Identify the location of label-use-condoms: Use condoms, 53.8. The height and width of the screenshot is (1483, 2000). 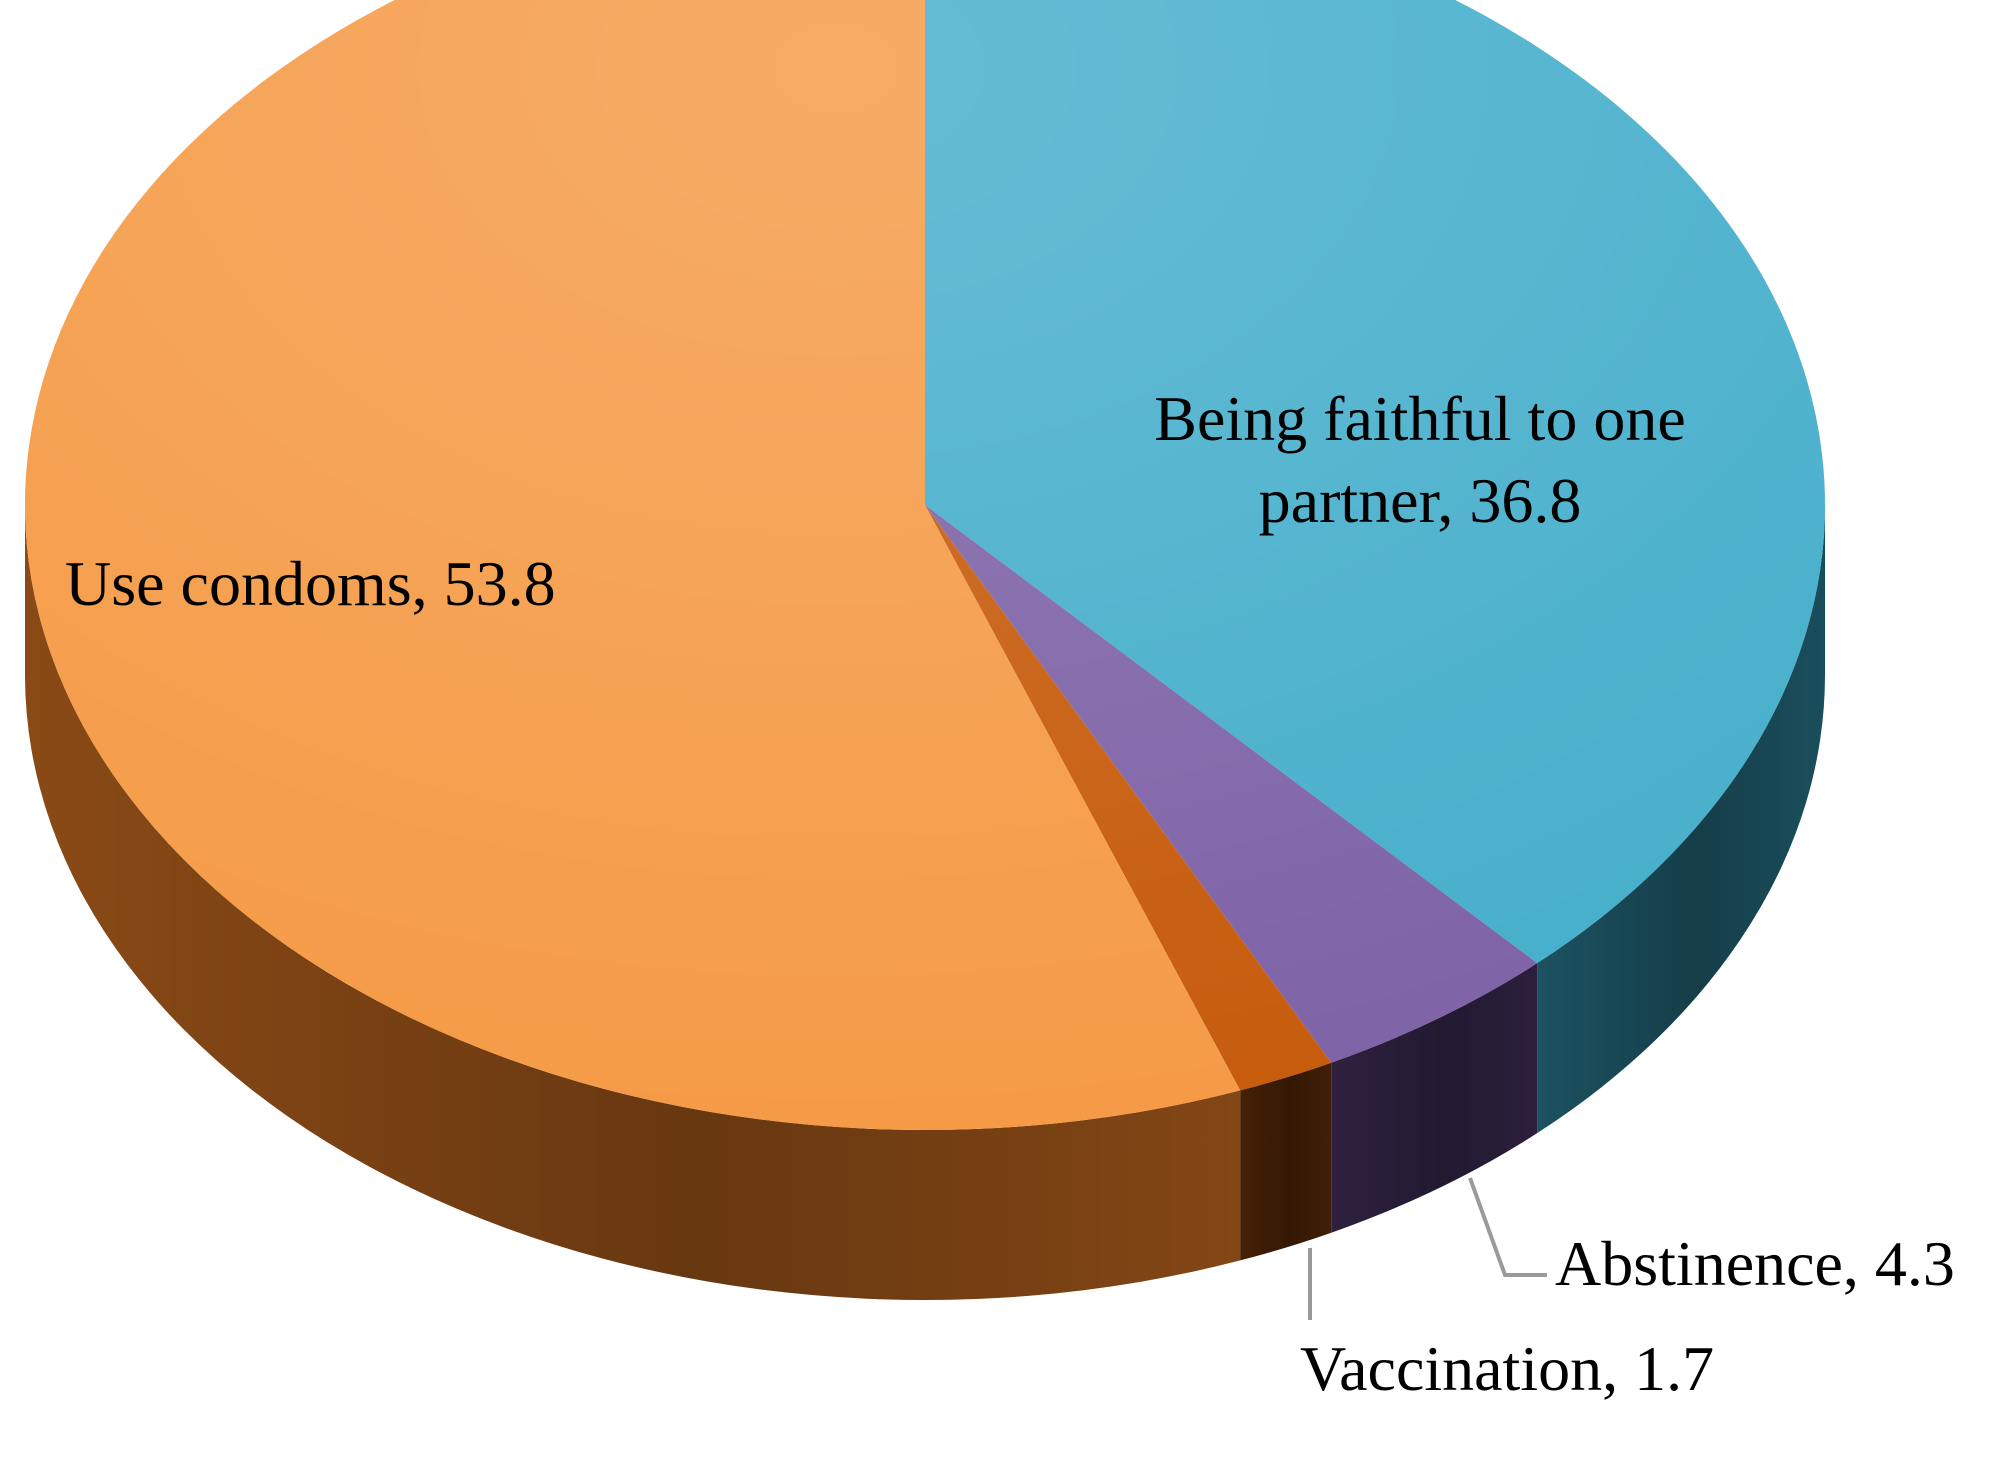
(310, 583).